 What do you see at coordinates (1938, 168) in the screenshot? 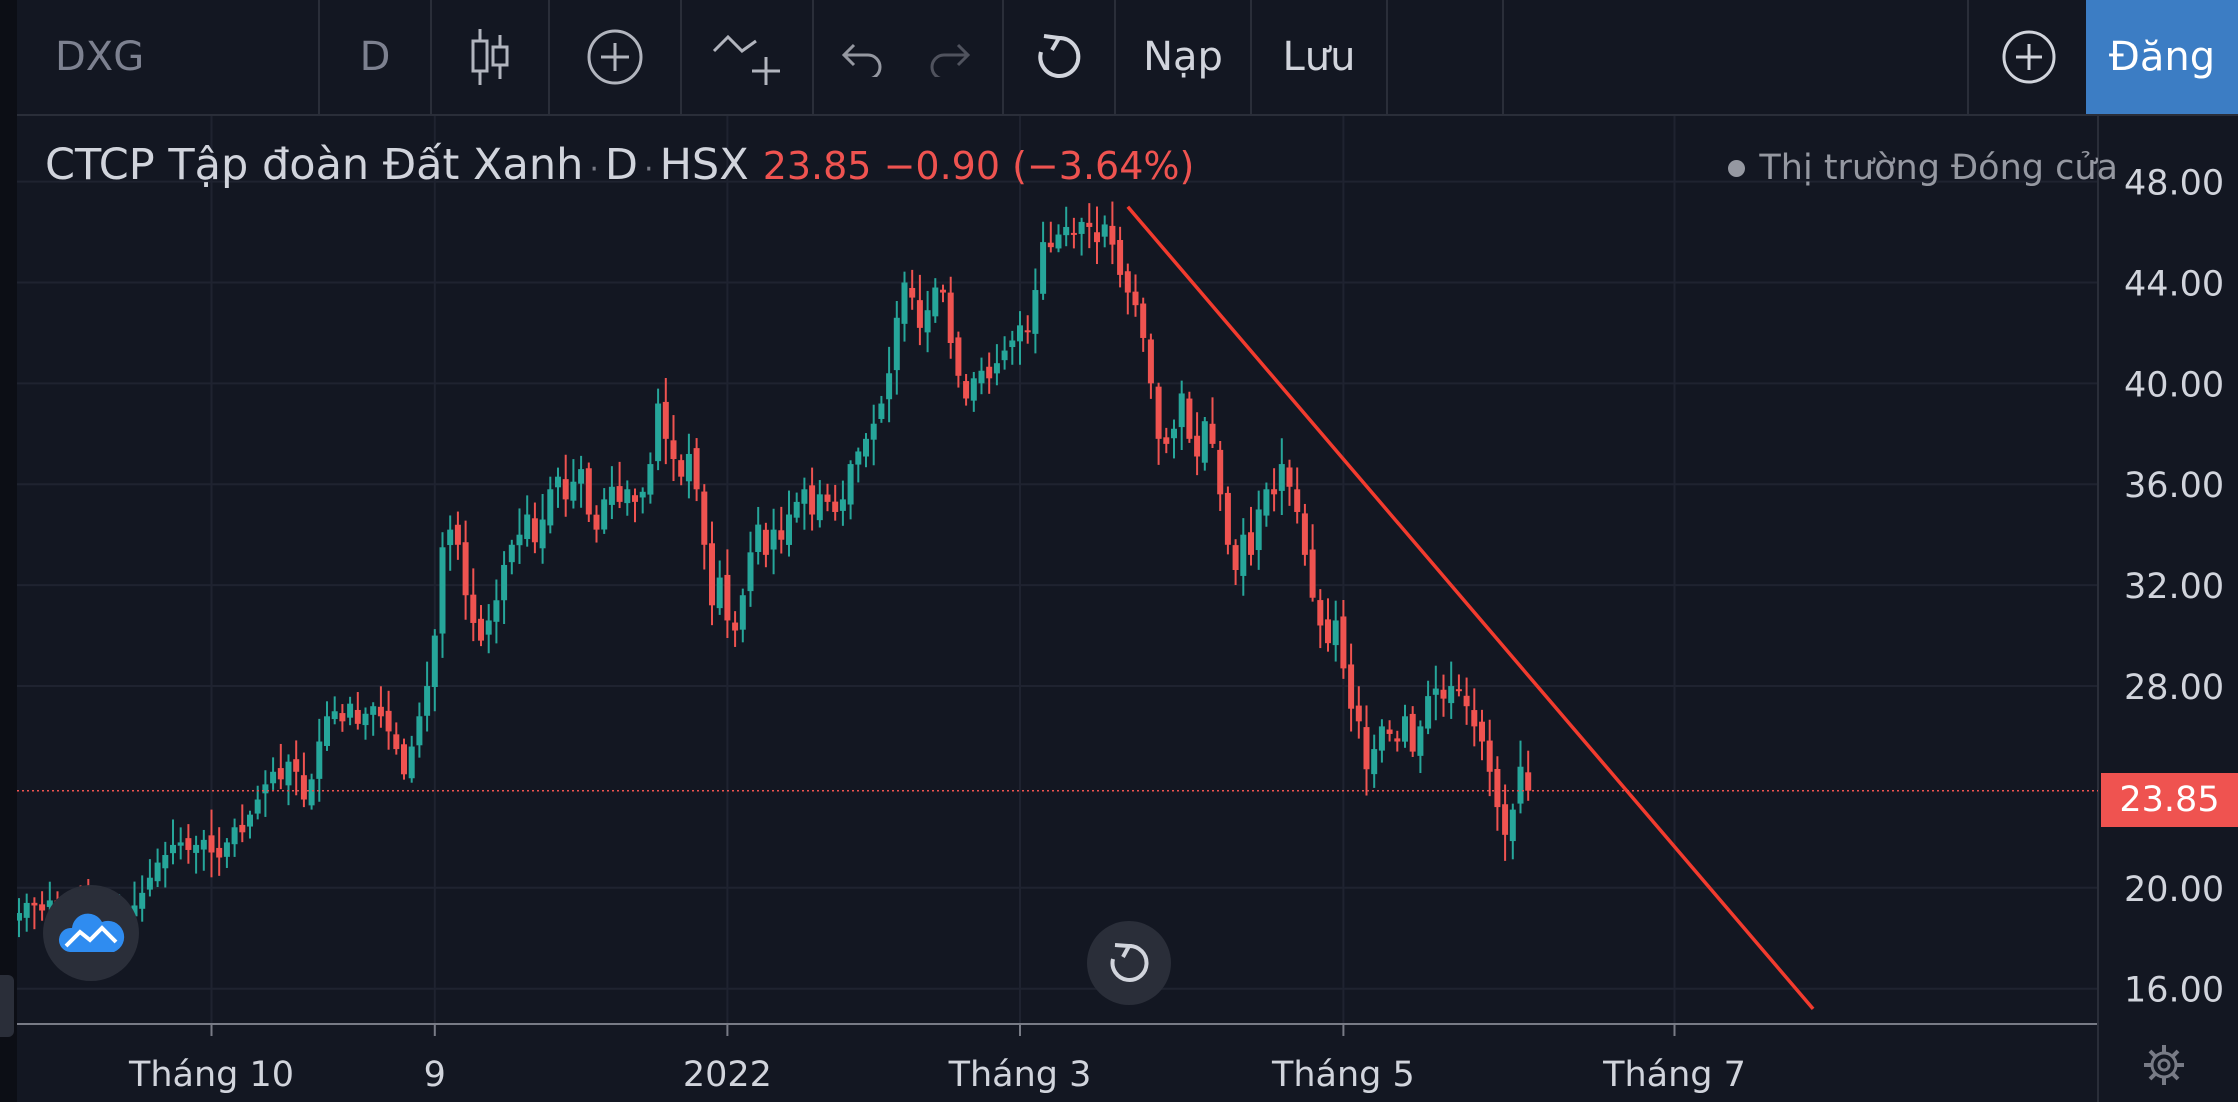
I see `market-status-label: Thị trường Đóng cửa` at bounding box center [1938, 168].